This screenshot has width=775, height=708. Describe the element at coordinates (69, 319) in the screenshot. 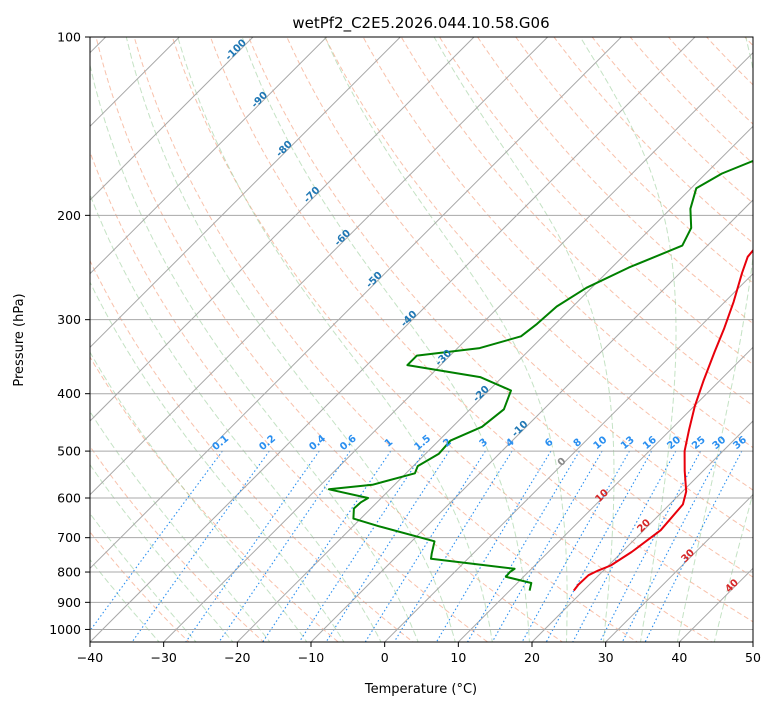

I see `y-tick-label: 300` at that location.